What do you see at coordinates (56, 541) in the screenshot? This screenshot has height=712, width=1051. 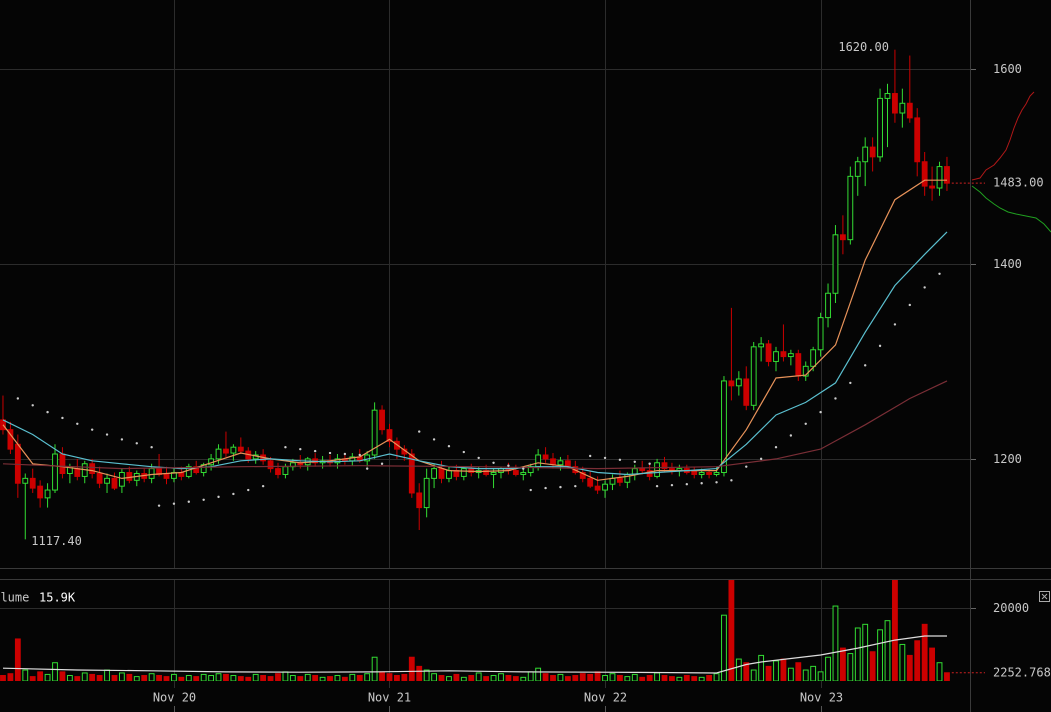 I see `price-annotation: 1117.40` at bounding box center [56, 541].